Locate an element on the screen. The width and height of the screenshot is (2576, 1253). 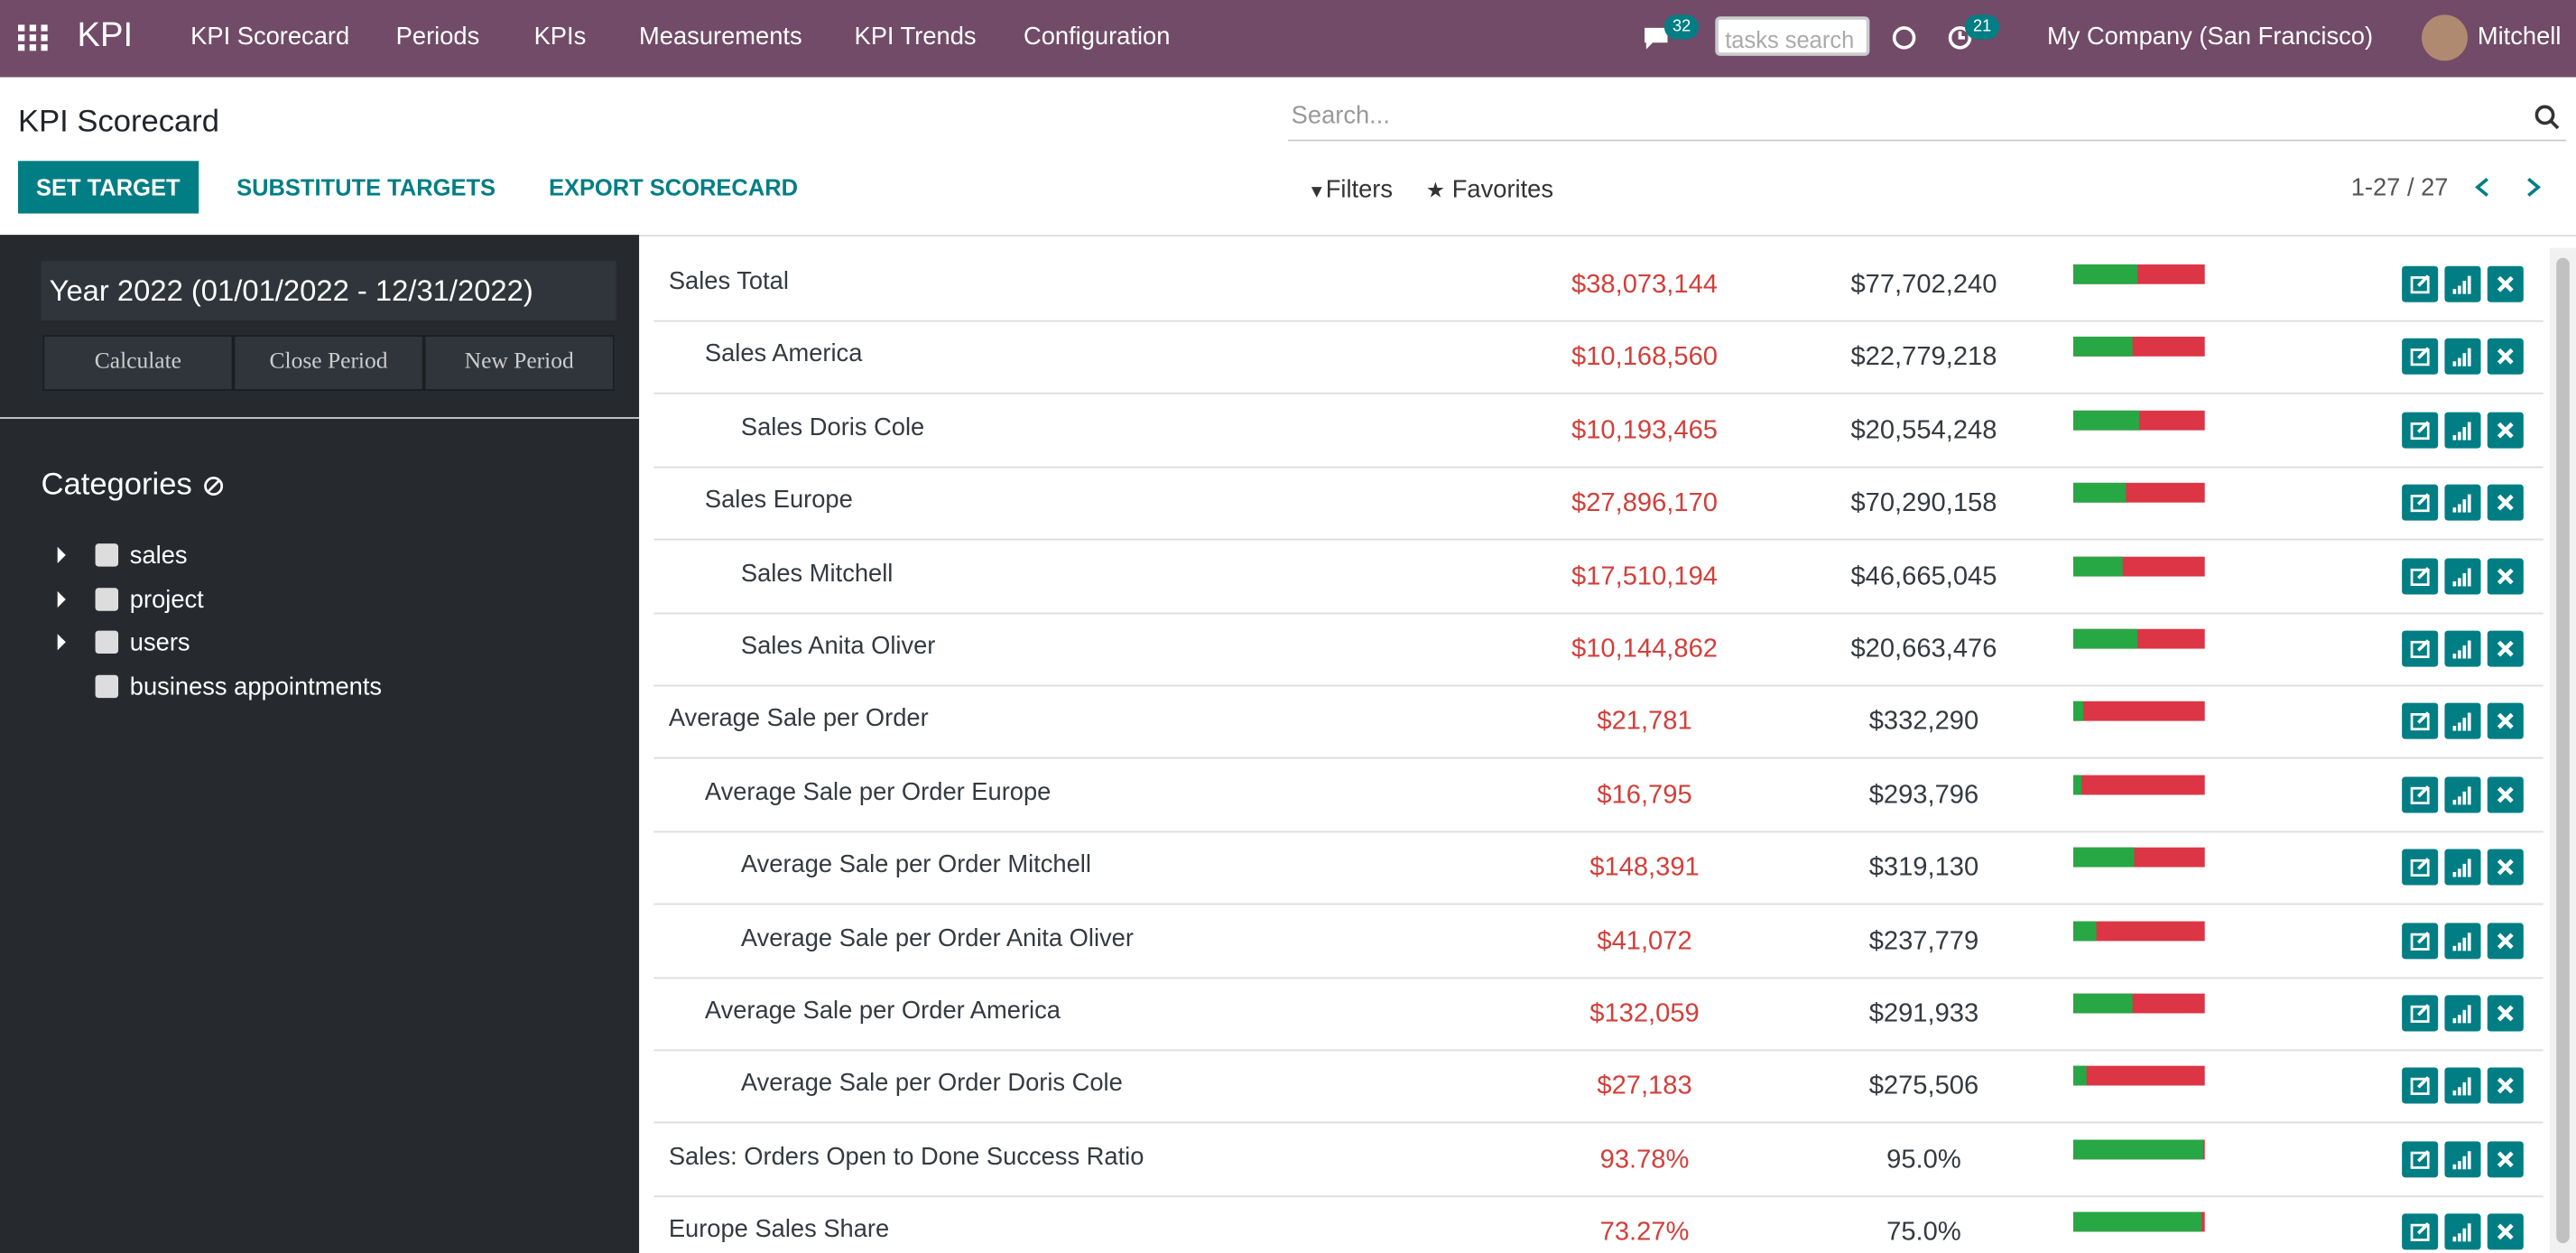
action-button: SET TARGET is located at coordinates (108, 187).